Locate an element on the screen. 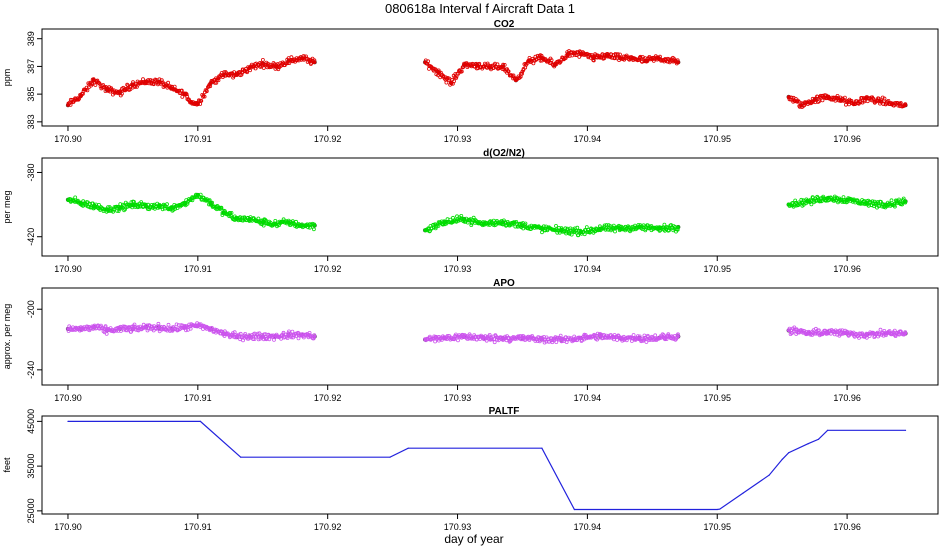 The image size is (950, 550). x-tick-label: 170.93 is located at coordinates (458, 398).